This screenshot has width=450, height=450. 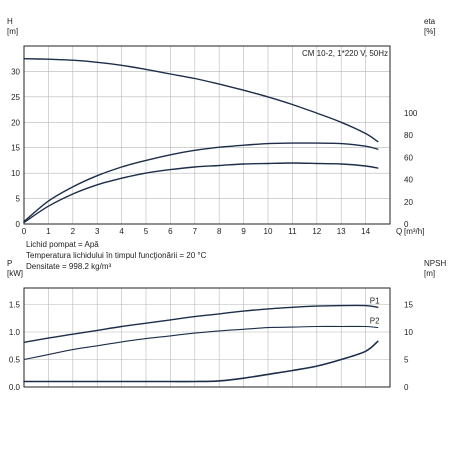 What do you see at coordinates (219, 231) in the screenshot?
I see `x-tick-label: 8` at bounding box center [219, 231].